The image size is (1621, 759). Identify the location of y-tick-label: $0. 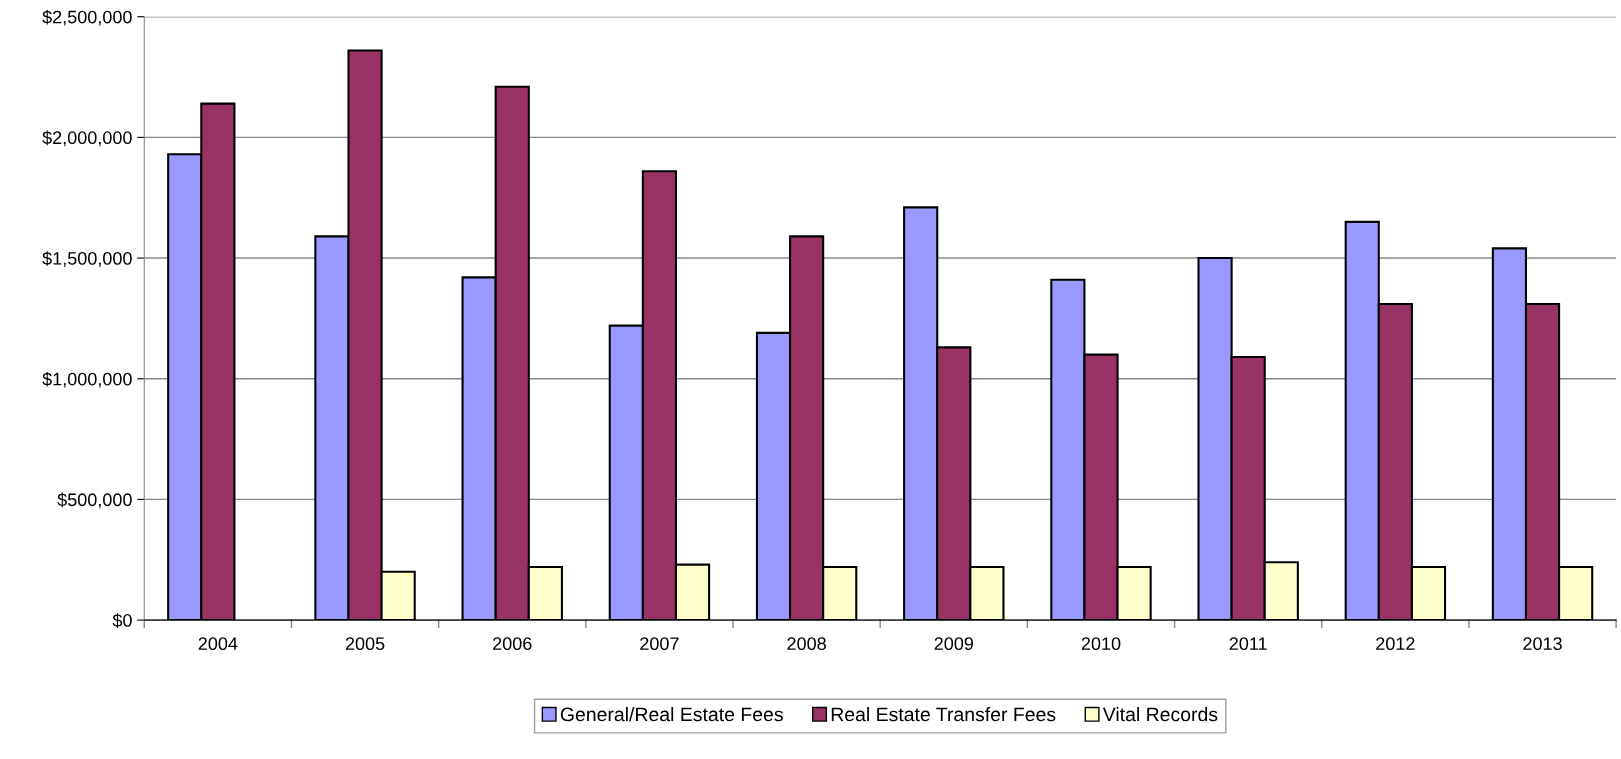
(122, 620).